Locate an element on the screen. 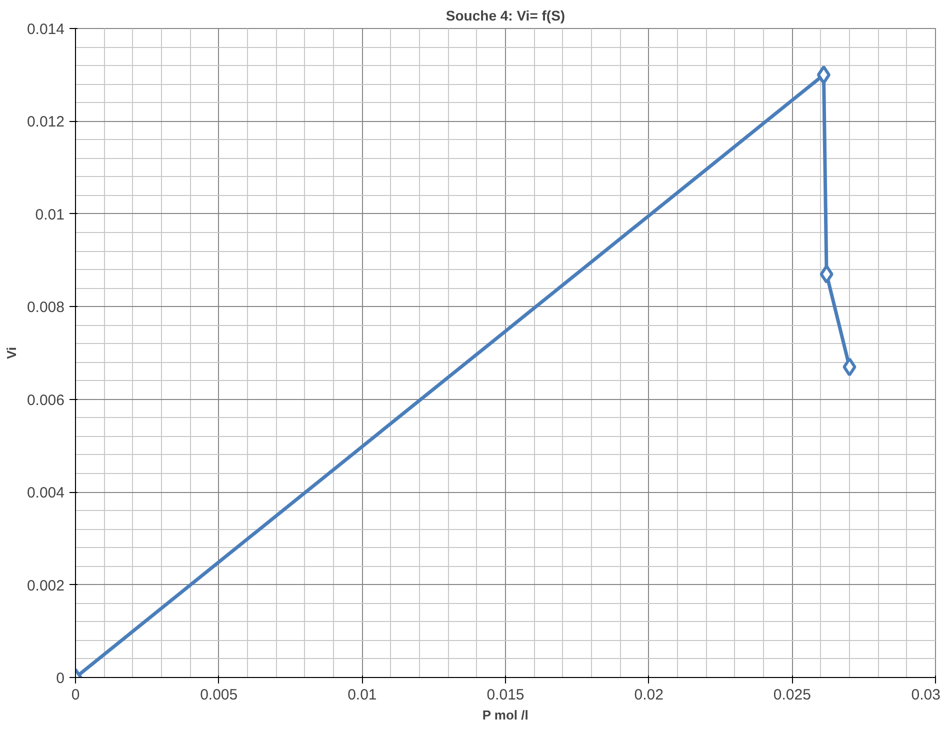 The width and height of the screenshot is (952, 735). y-tick-label: 0.014 is located at coordinates (45, 29).